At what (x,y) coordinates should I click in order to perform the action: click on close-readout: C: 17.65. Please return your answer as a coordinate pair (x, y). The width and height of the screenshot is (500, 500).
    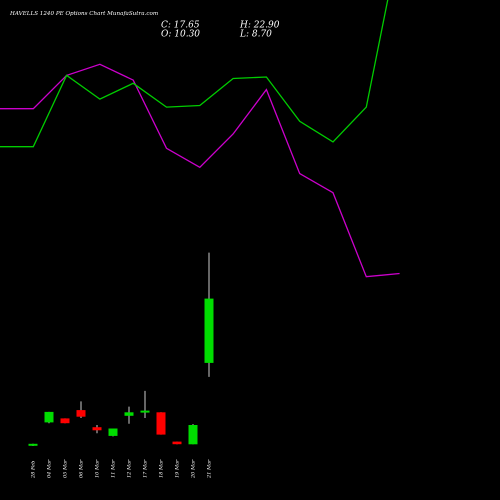
    Looking at the image, I should click on (180, 26).